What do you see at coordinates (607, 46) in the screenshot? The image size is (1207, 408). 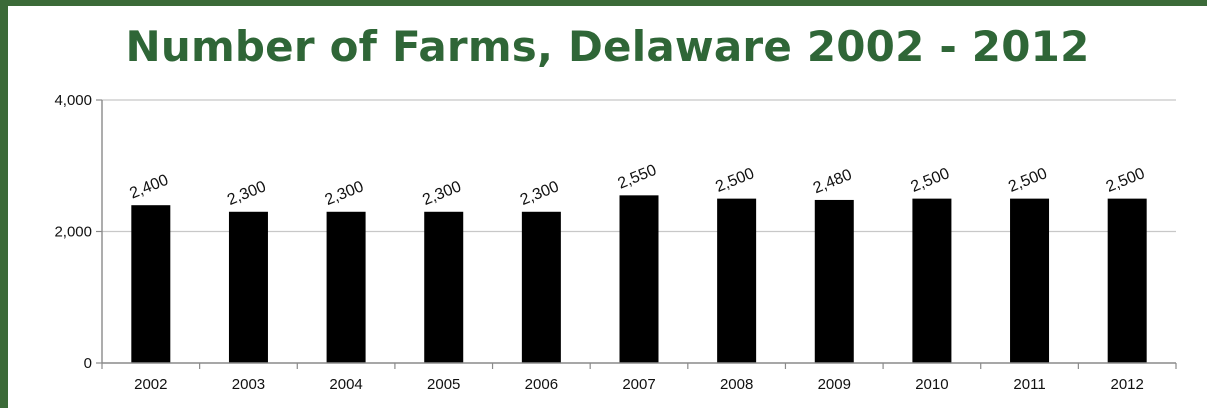 I see `chart-title: Number of Farms, Delaware 2002 - 2012` at bounding box center [607, 46].